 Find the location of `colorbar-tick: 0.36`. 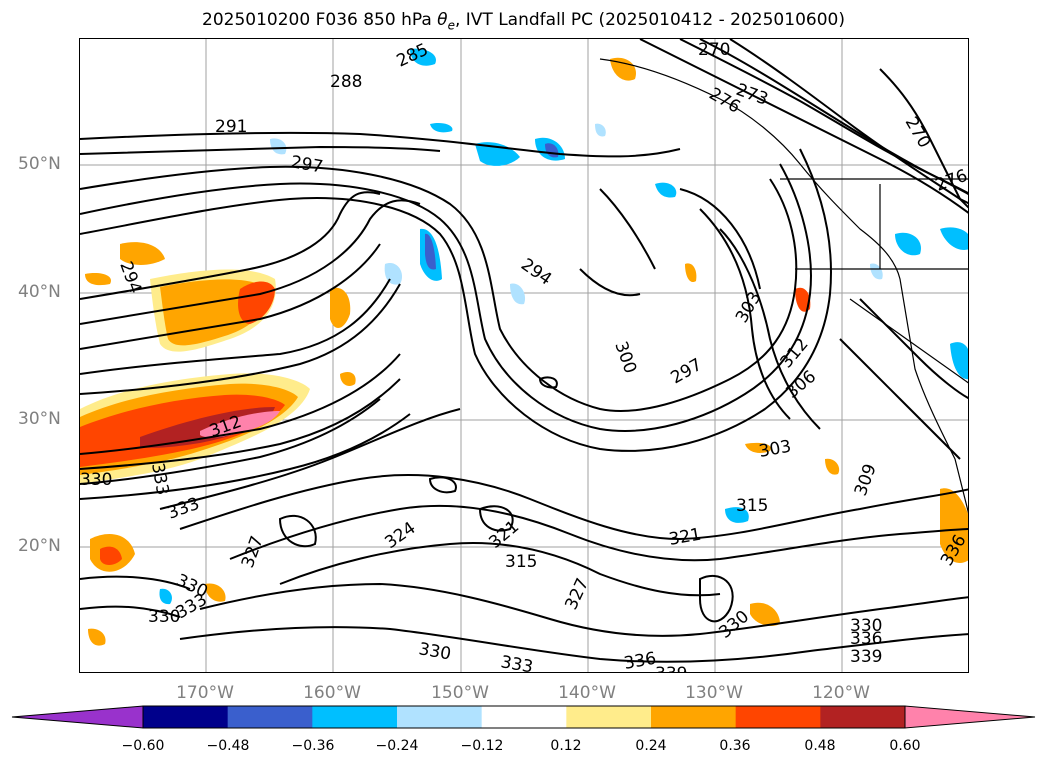

colorbar-tick: 0.36 is located at coordinates (735, 746).